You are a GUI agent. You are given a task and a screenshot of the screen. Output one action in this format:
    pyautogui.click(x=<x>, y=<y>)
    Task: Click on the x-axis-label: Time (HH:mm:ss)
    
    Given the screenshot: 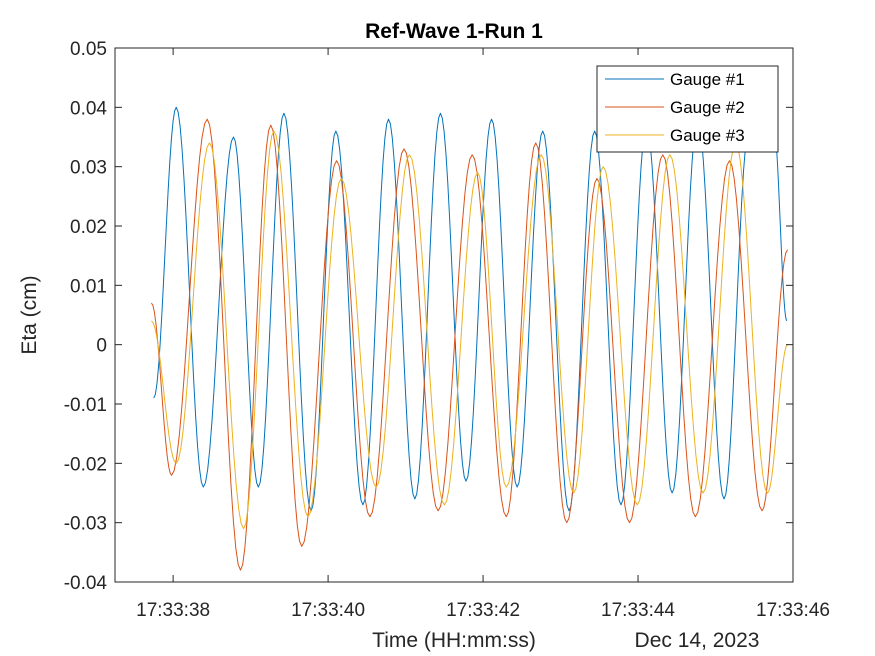 What is the action you would take?
    pyautogui.click(x=454, y=640)
    